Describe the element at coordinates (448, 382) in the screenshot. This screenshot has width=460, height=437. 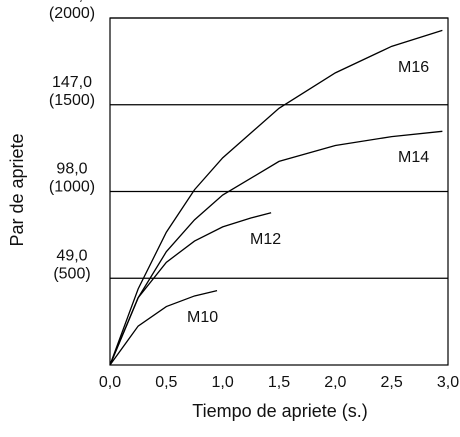
I see `x-tick-label: 3,0` at that location.